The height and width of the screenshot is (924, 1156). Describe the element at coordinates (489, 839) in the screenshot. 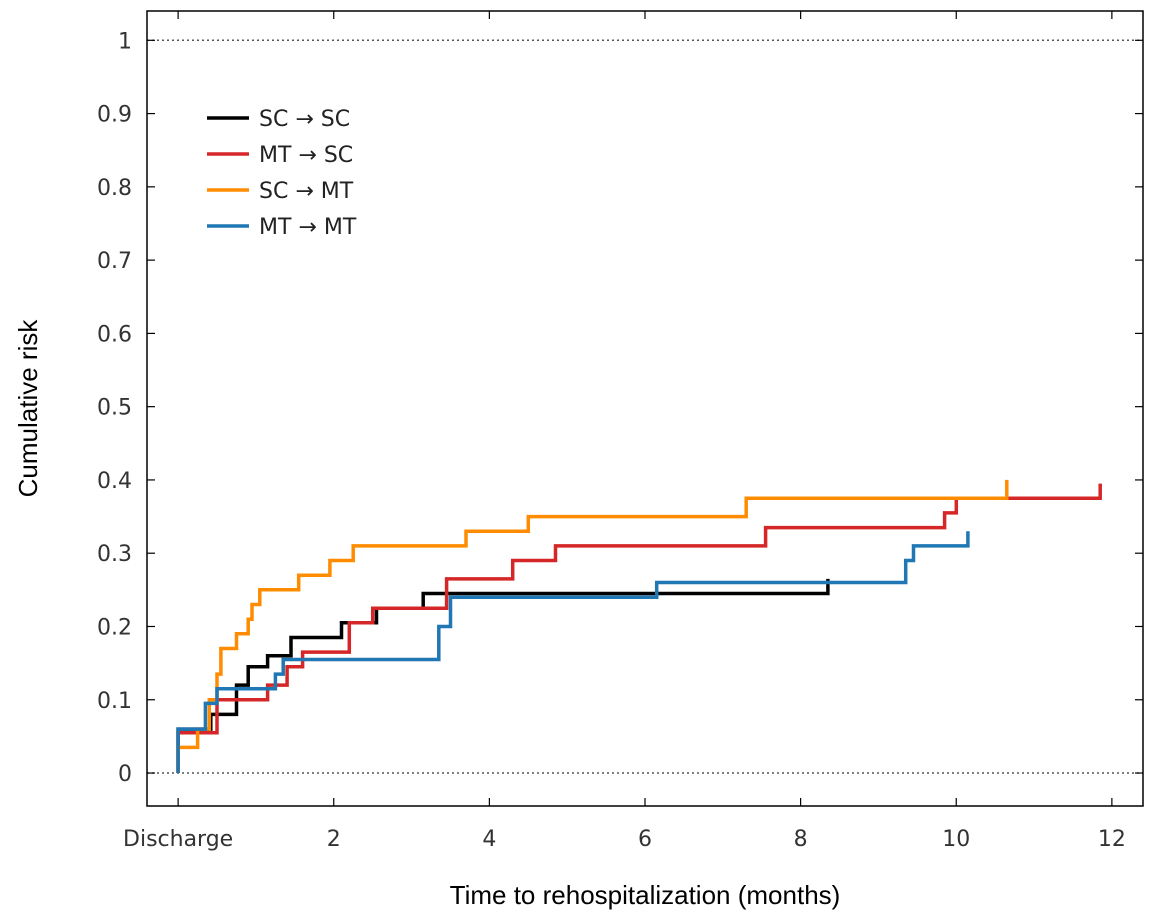

I see `x-tick-label: 4` at that location.